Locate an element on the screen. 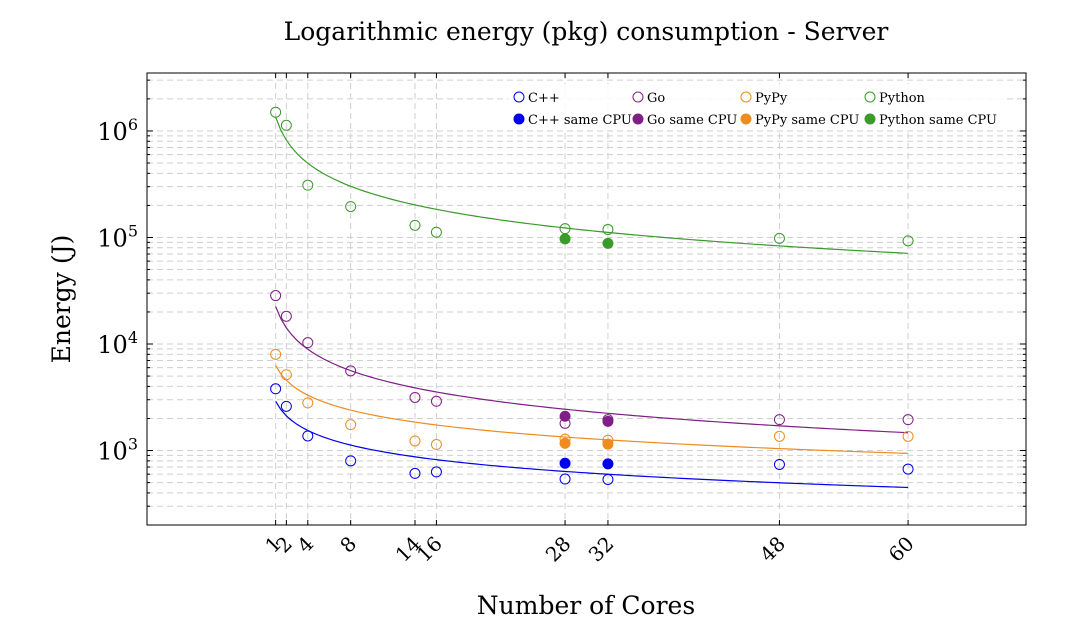 This screenshot has width=1070, height=630. x-tick-label: 32 is located at coordinates (601, 549).